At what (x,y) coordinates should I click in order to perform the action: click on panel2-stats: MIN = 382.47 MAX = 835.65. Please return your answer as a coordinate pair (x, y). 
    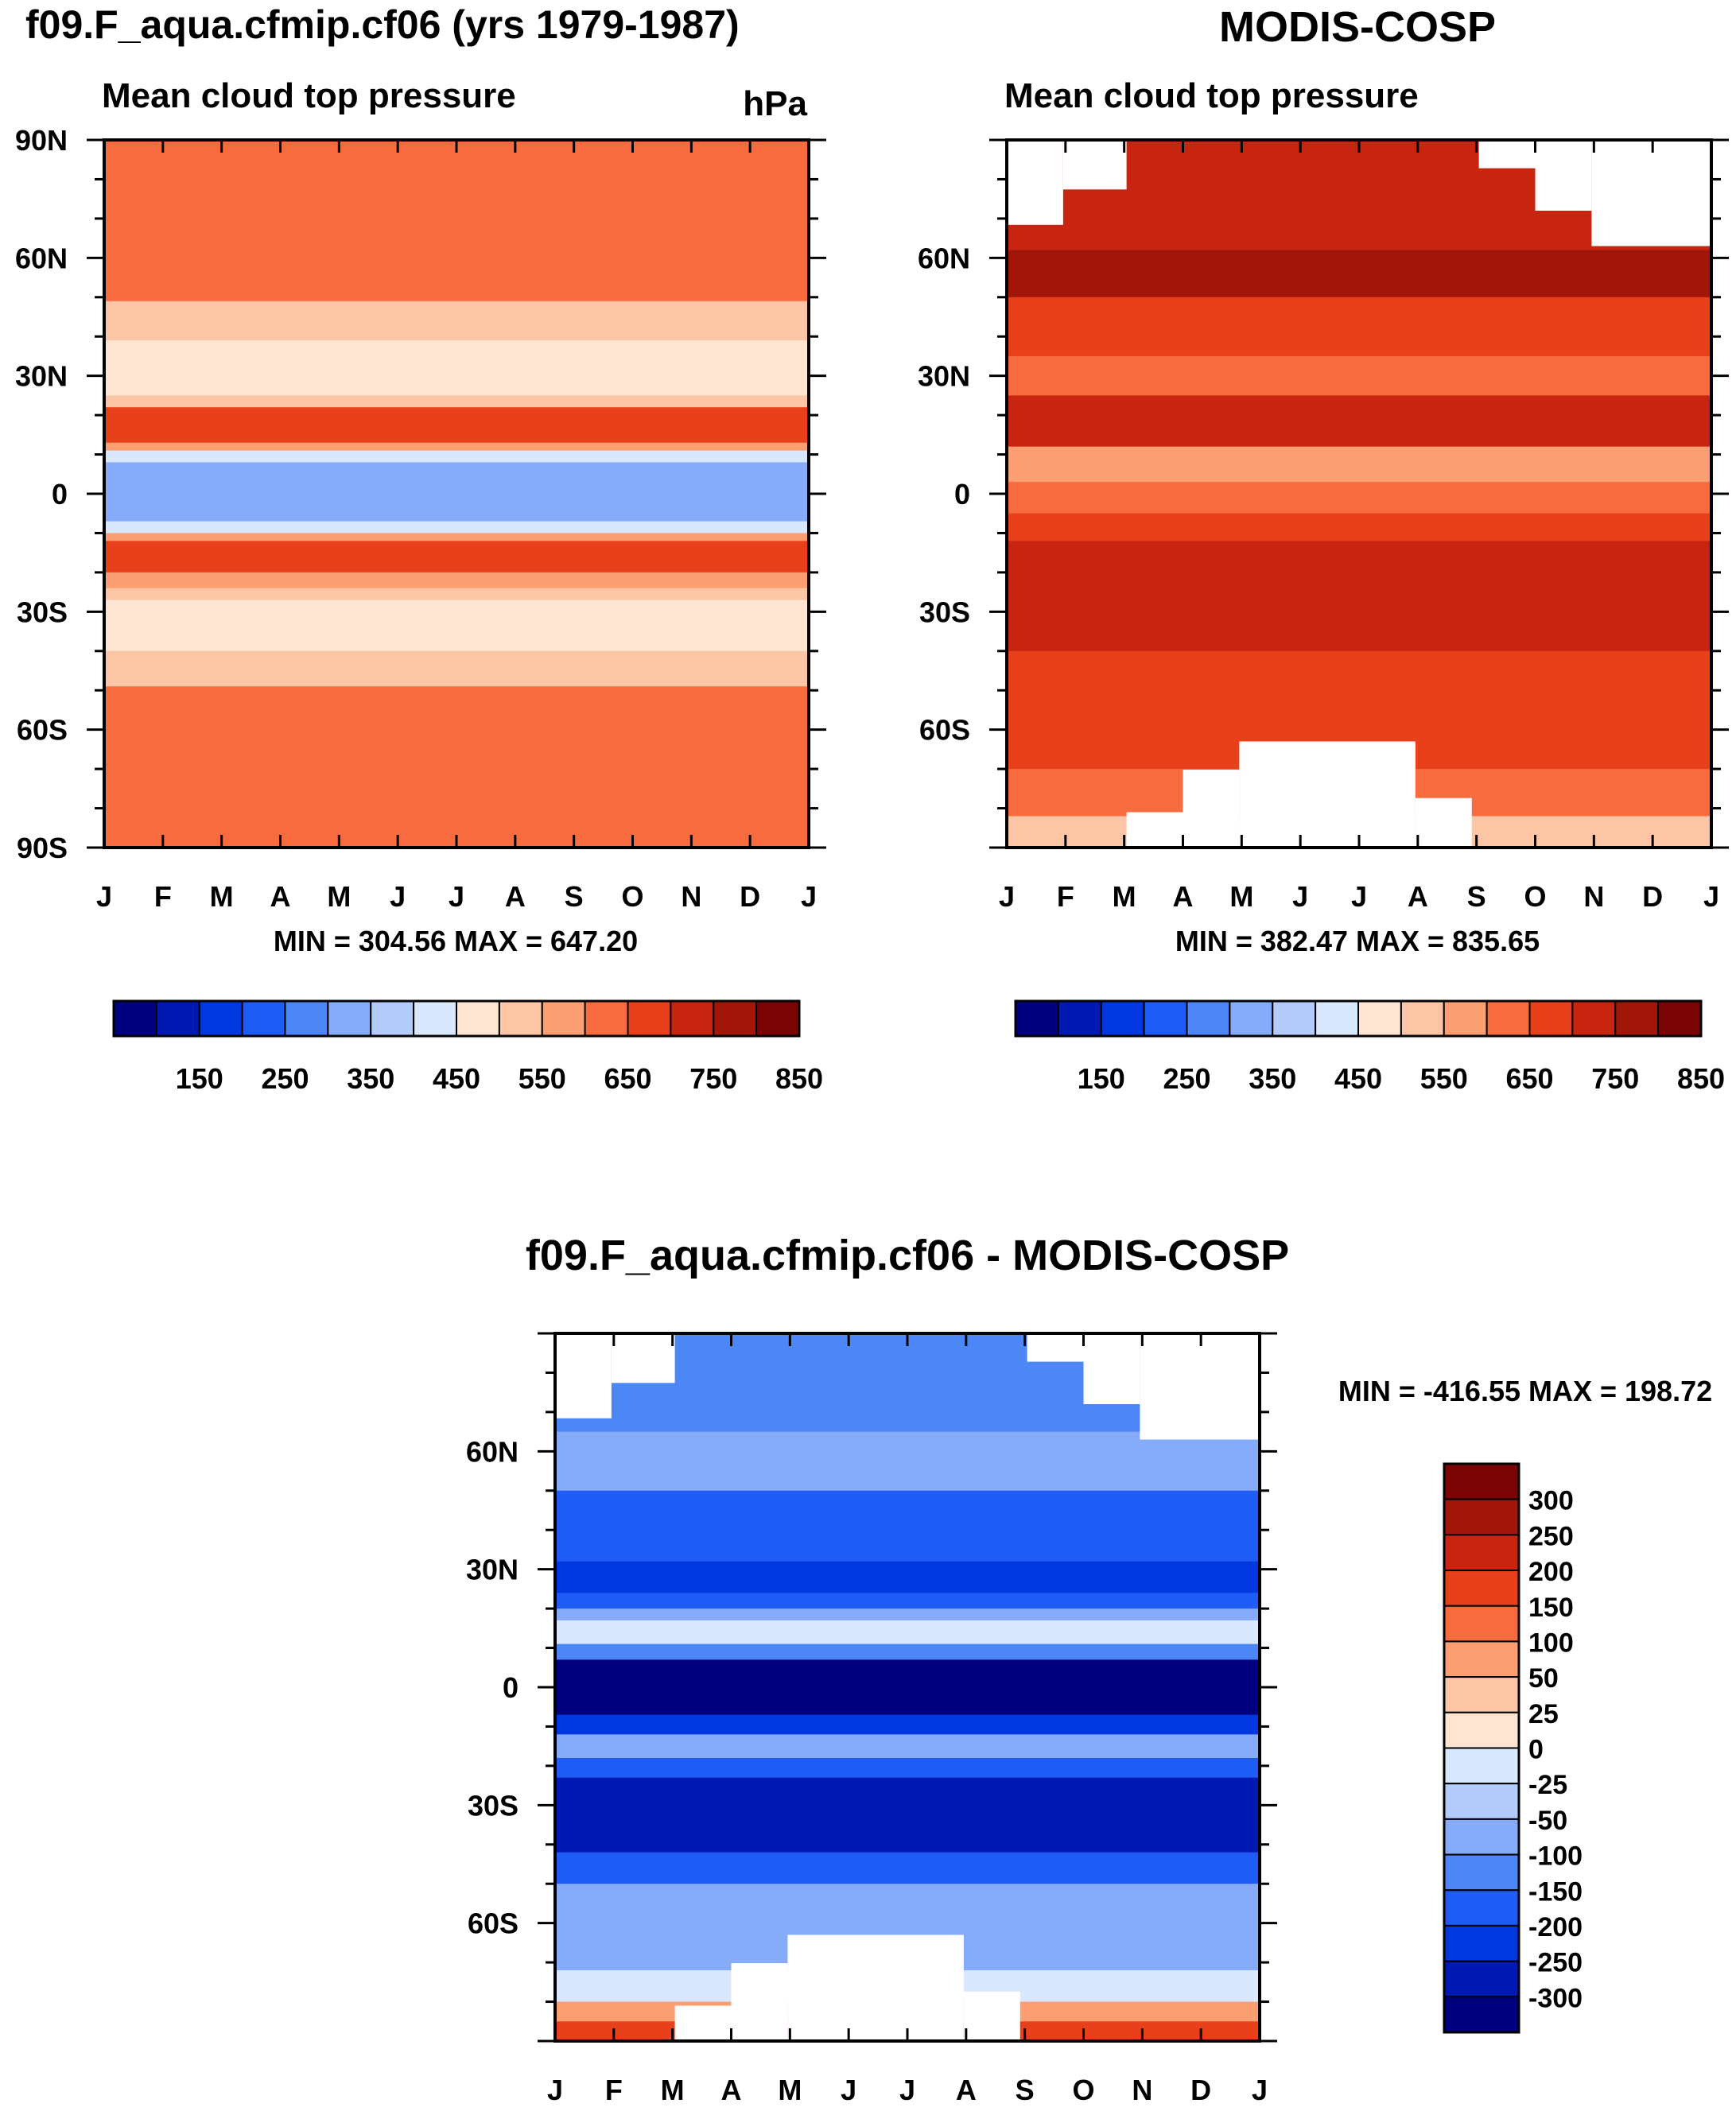
    Looking at the image, I should click on (1357, 941).